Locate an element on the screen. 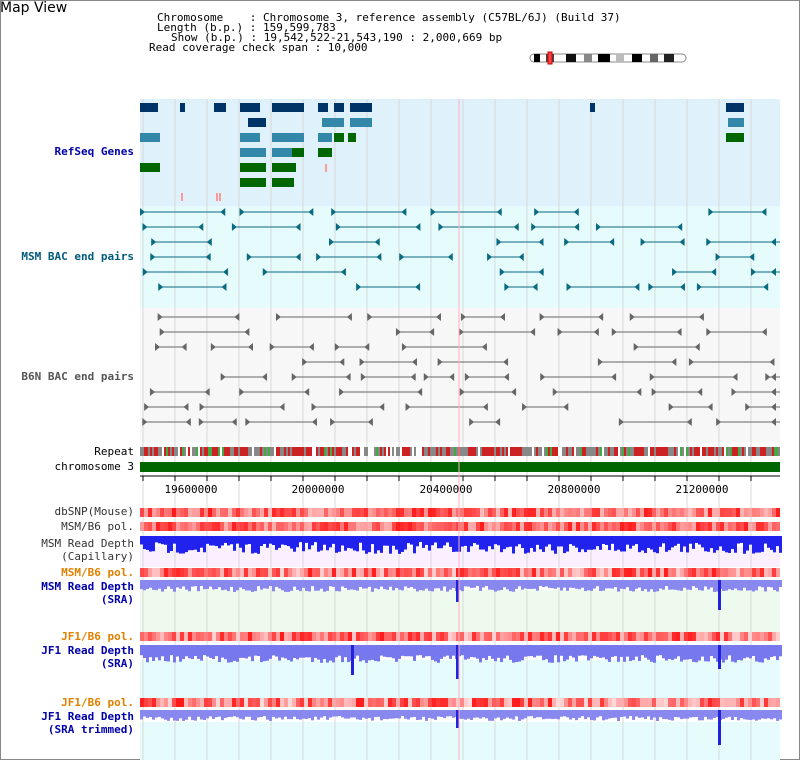 This screenshot has width=800, height=760. chromosome-ideogram is located at coordinates (608, 58).